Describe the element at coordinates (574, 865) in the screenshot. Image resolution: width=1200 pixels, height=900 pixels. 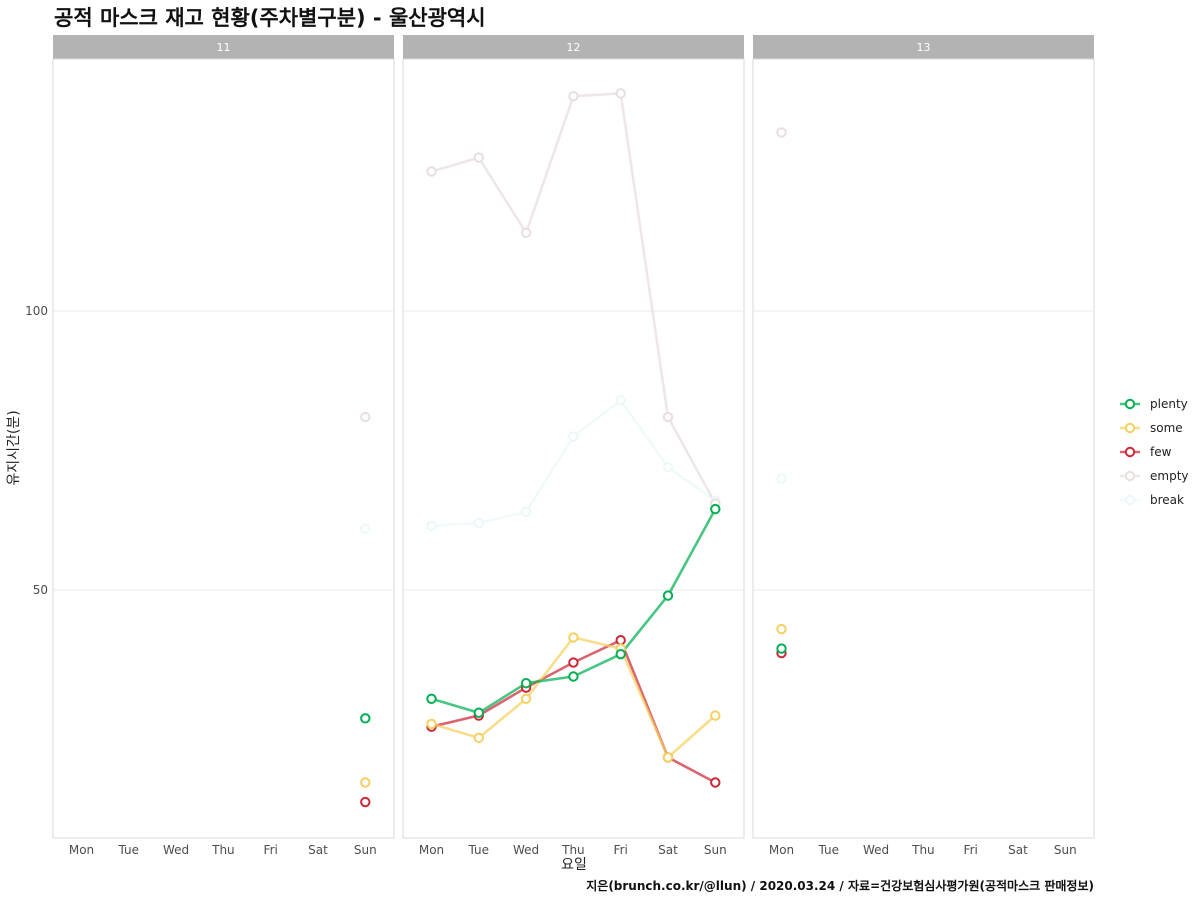
I see `x-axis-title: 요일` at that location.